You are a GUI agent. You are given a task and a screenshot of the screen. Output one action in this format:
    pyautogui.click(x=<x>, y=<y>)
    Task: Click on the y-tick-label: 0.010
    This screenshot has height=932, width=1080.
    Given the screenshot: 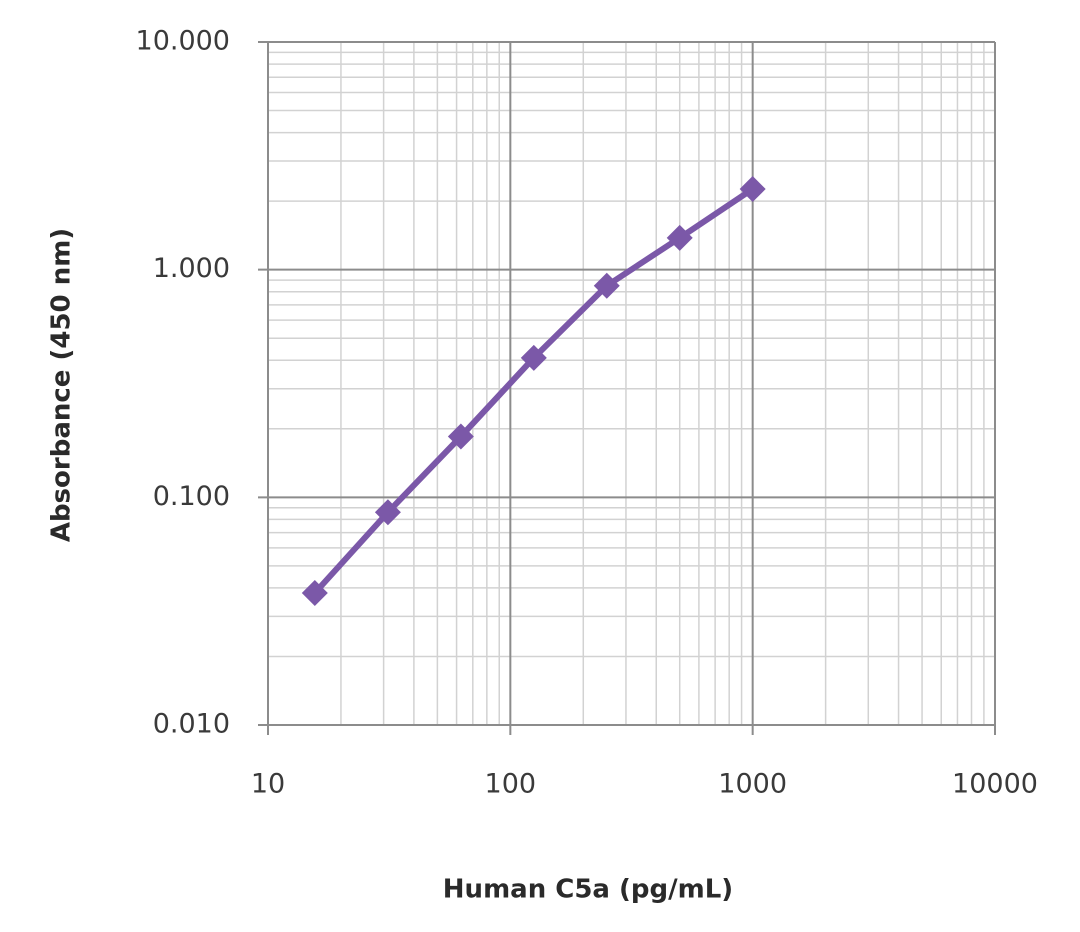 What is the action you would take?
    pyautogui.click(x=191, y=724)
    